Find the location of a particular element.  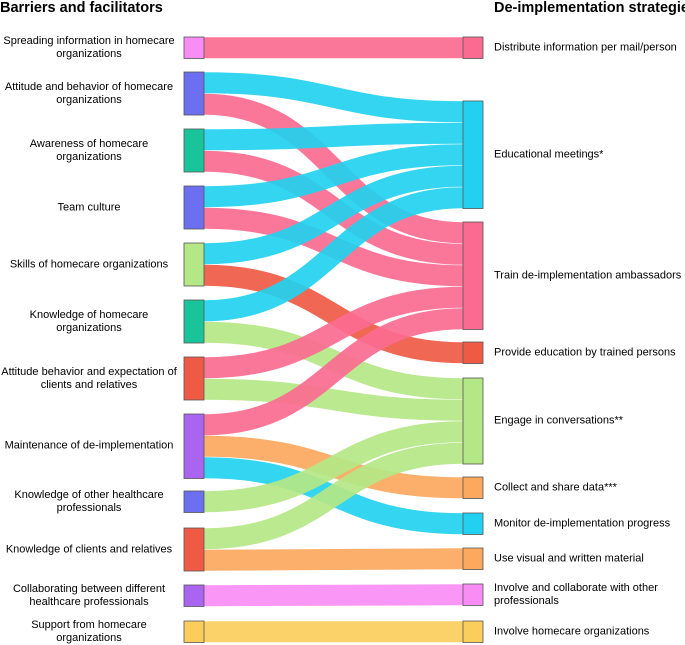

right-label-engage: Engage in conversations** is located at coordinates (559, 420).